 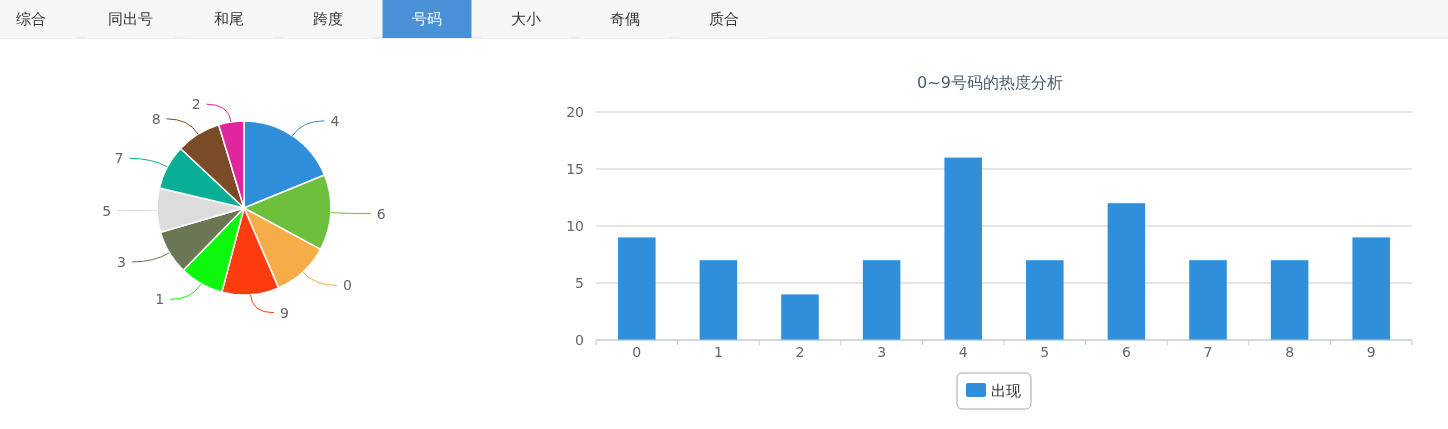 I want to click on legend-label: 出现, so click(x=1006, y=391).